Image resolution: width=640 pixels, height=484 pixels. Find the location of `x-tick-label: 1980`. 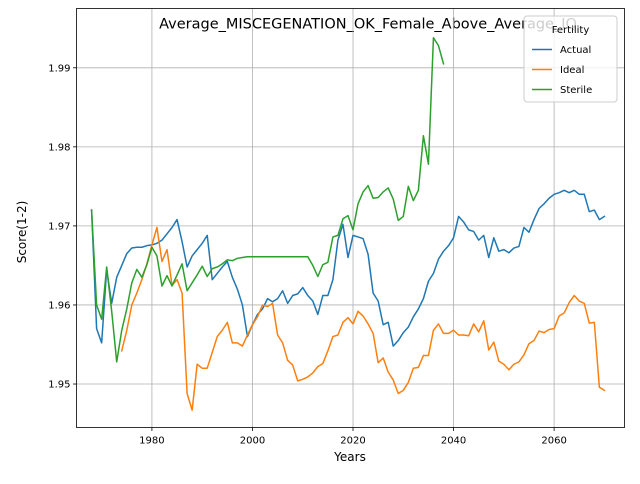

x-tick-label: 1980 is located at coordinates (151, 441).